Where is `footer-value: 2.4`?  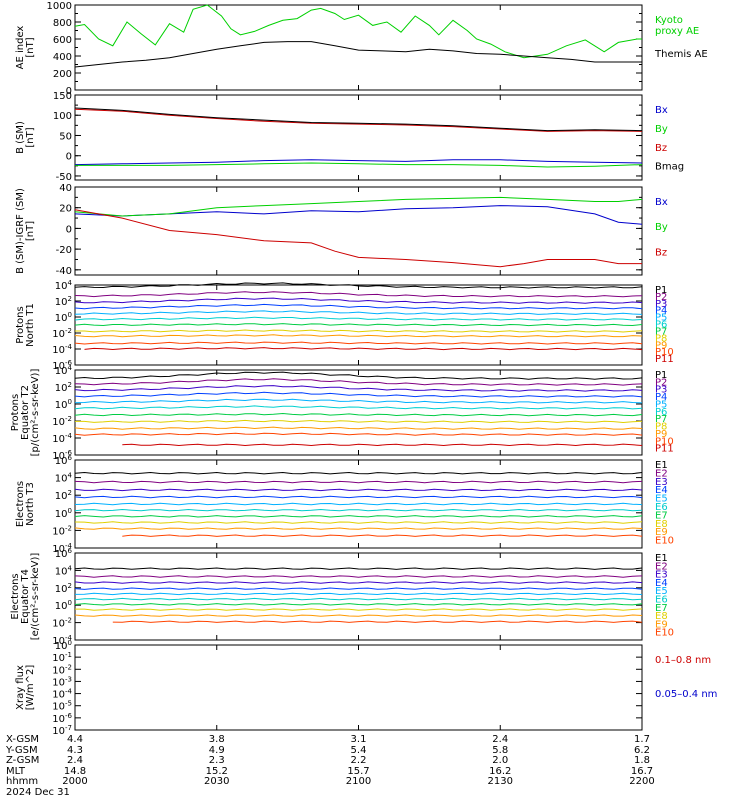 footer-value: 2.4 is located at coordinates (500, 739).